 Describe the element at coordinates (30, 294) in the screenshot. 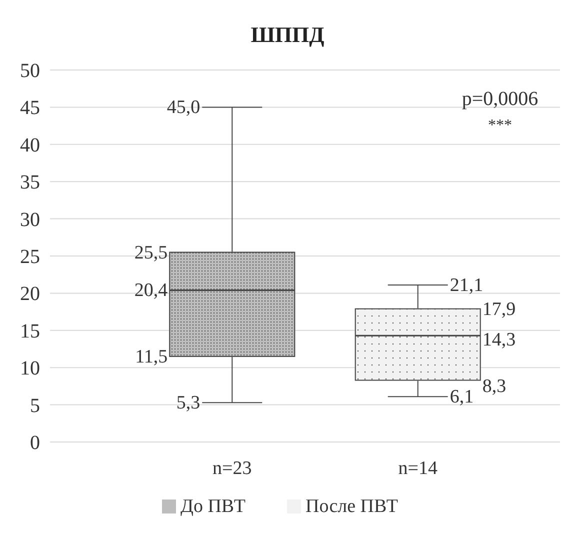

I see `y-tick-label: 20` at that location.